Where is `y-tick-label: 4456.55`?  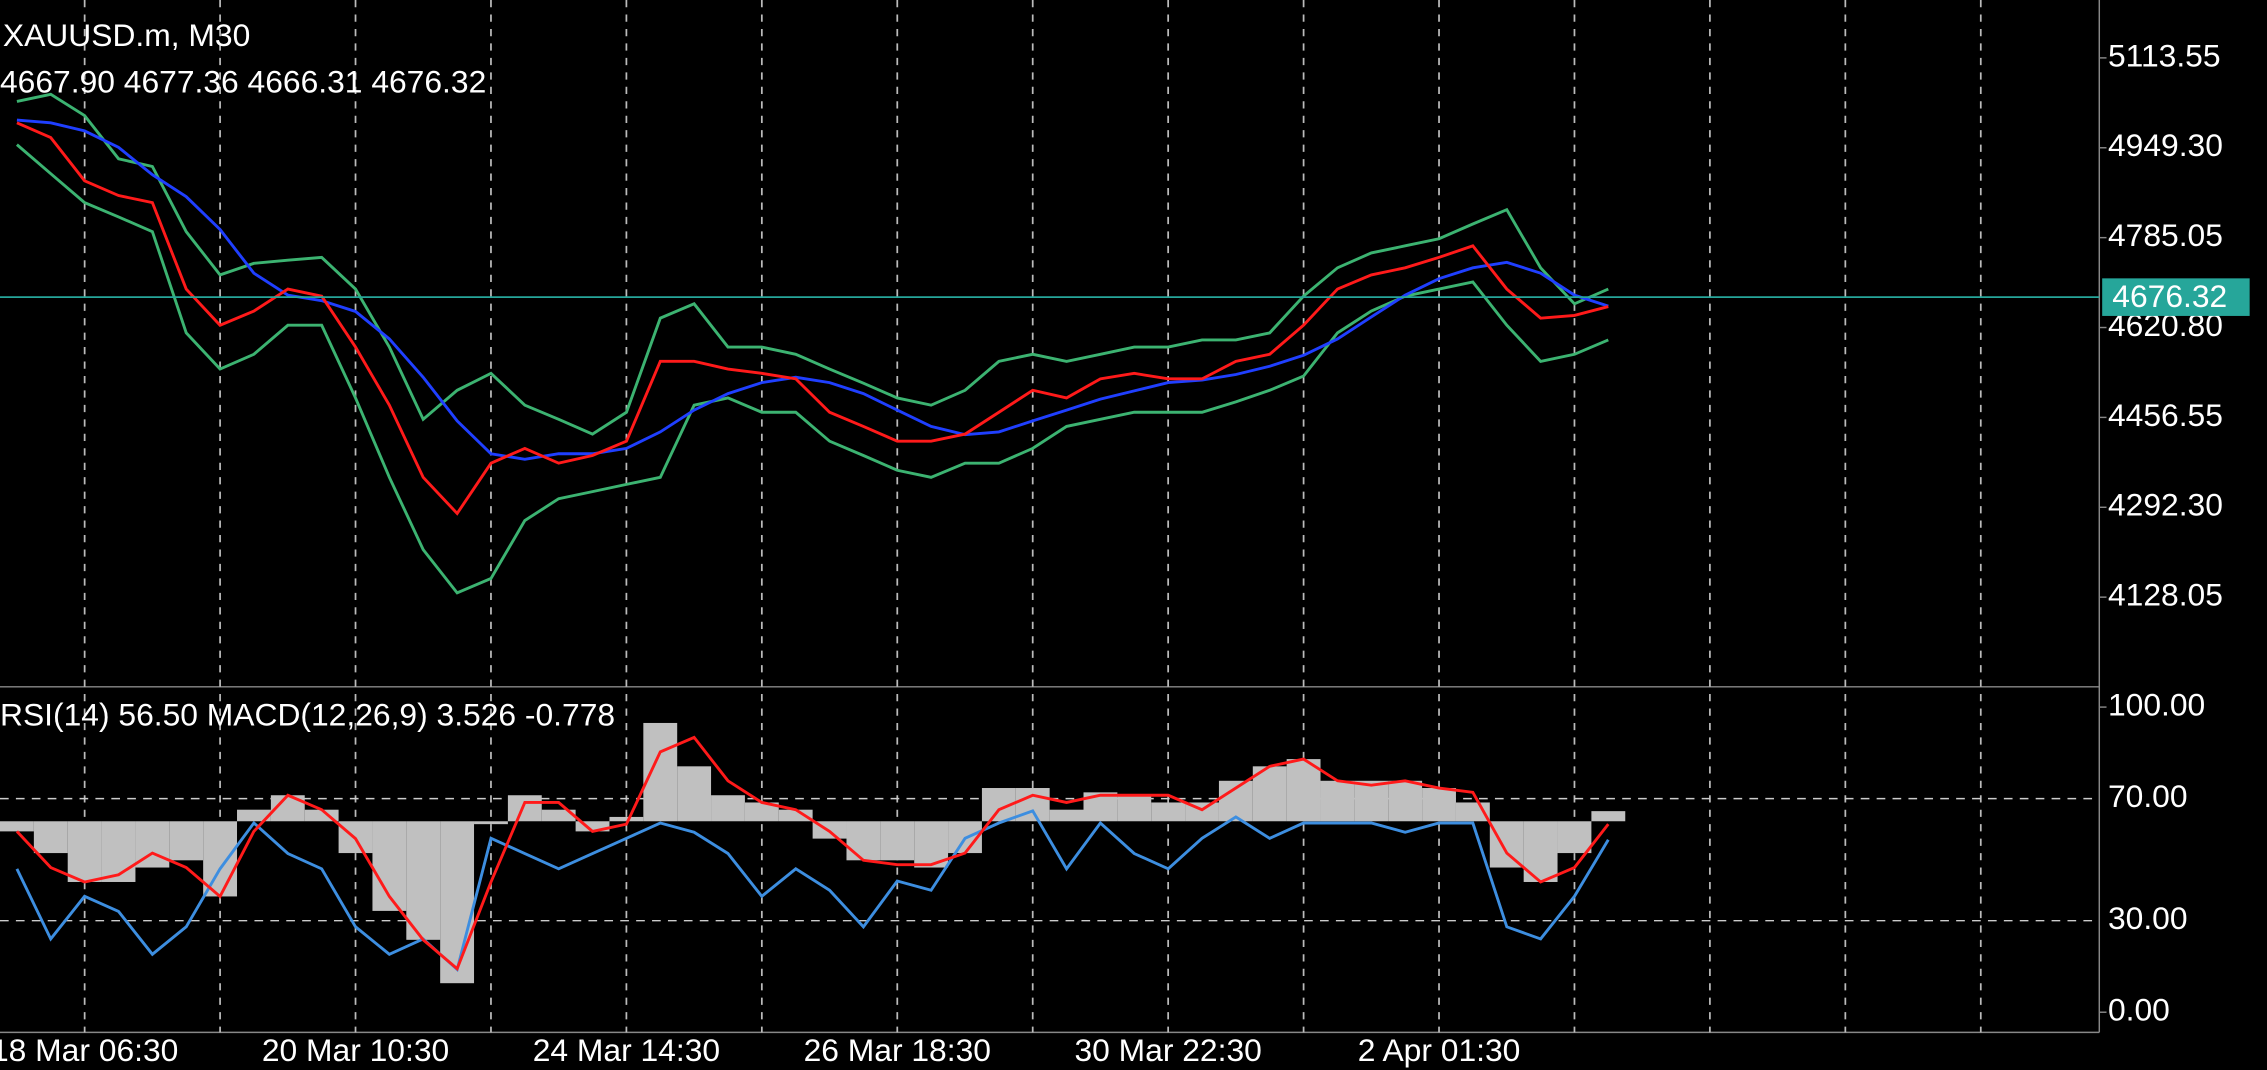
y-tick-label: 4456.55 is located at coordinates (2165, 415).